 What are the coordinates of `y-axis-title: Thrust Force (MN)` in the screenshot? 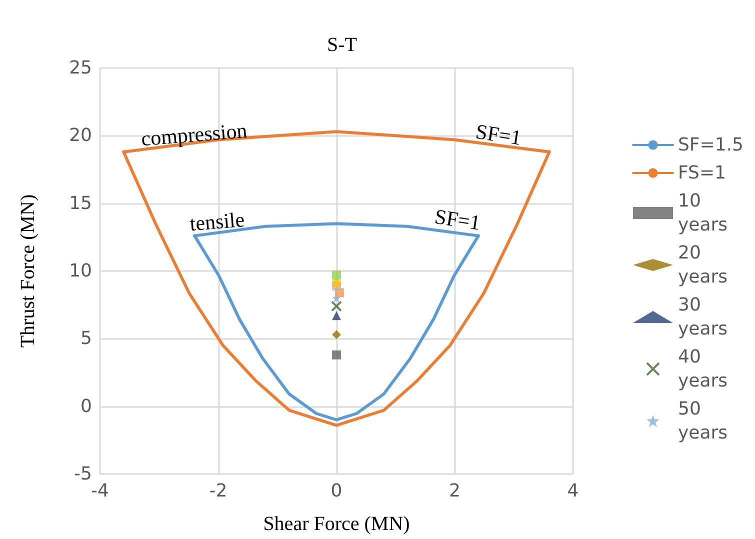 It's located at (28, 271).